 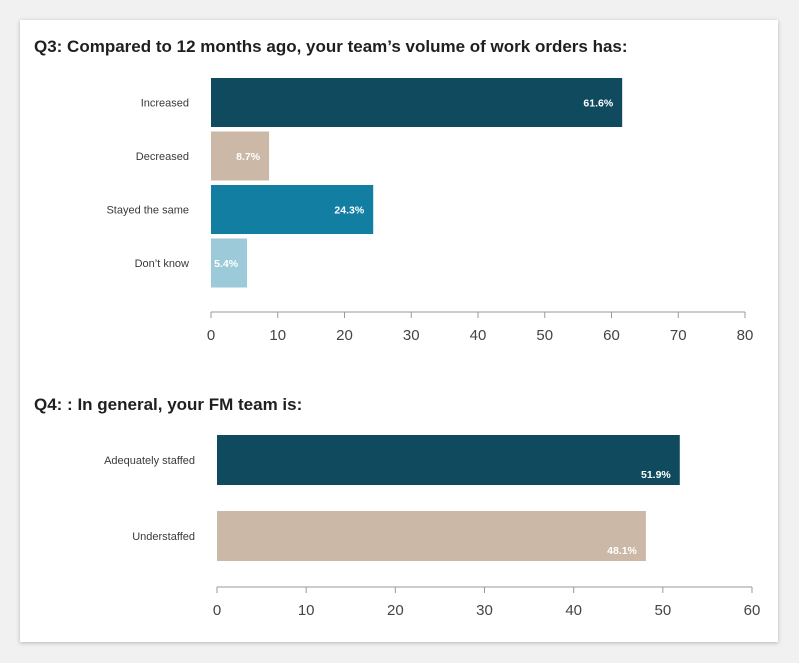 What do you see at coordinates (147, 211) in the screenshot?
I see `category-label: Stayed the same` at bounding box center [147, 211].